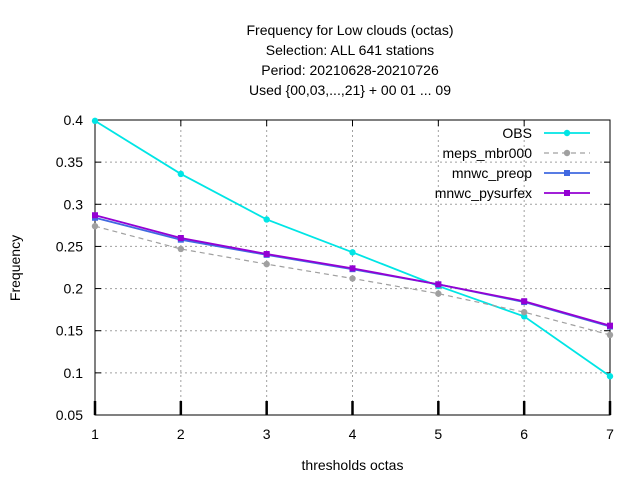  Describe the element at coordinates (69, 246) in the screenshot. I see `y-tick-label: 0.25` at that location.